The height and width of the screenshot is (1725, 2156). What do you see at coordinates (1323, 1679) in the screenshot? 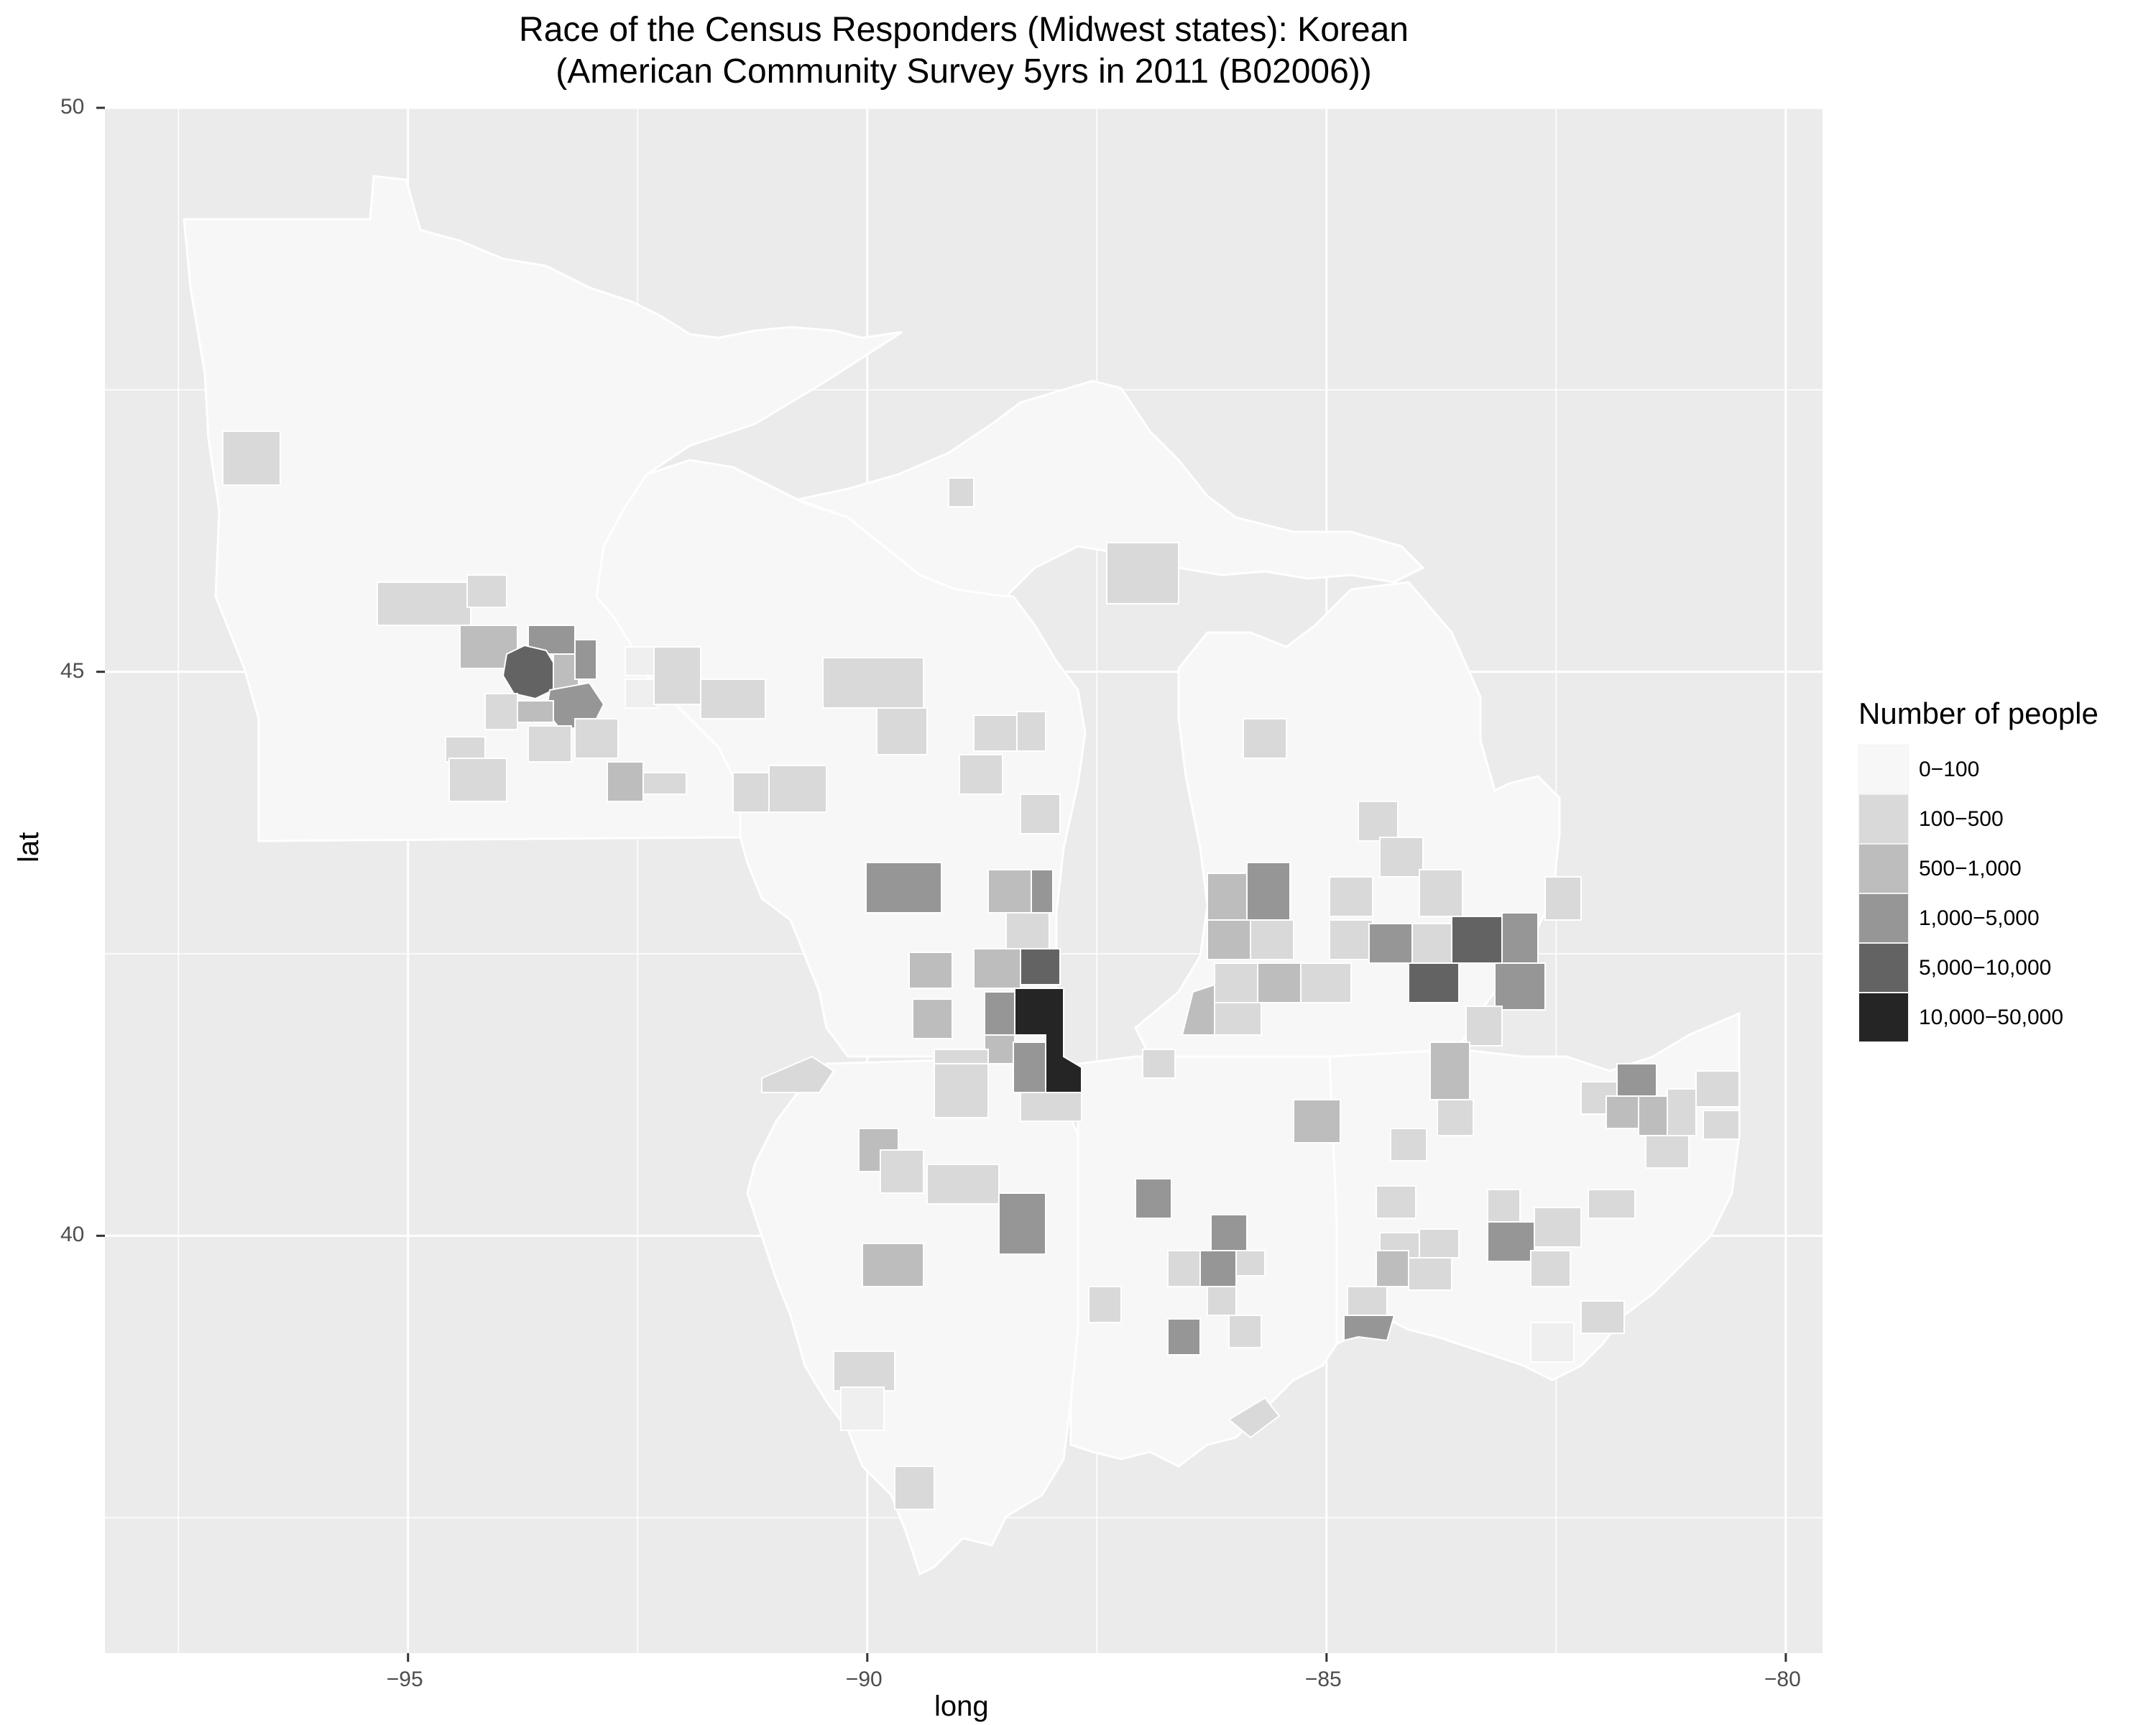
I see `x-tick-label: −85` at bounding box center [1323, 1679].